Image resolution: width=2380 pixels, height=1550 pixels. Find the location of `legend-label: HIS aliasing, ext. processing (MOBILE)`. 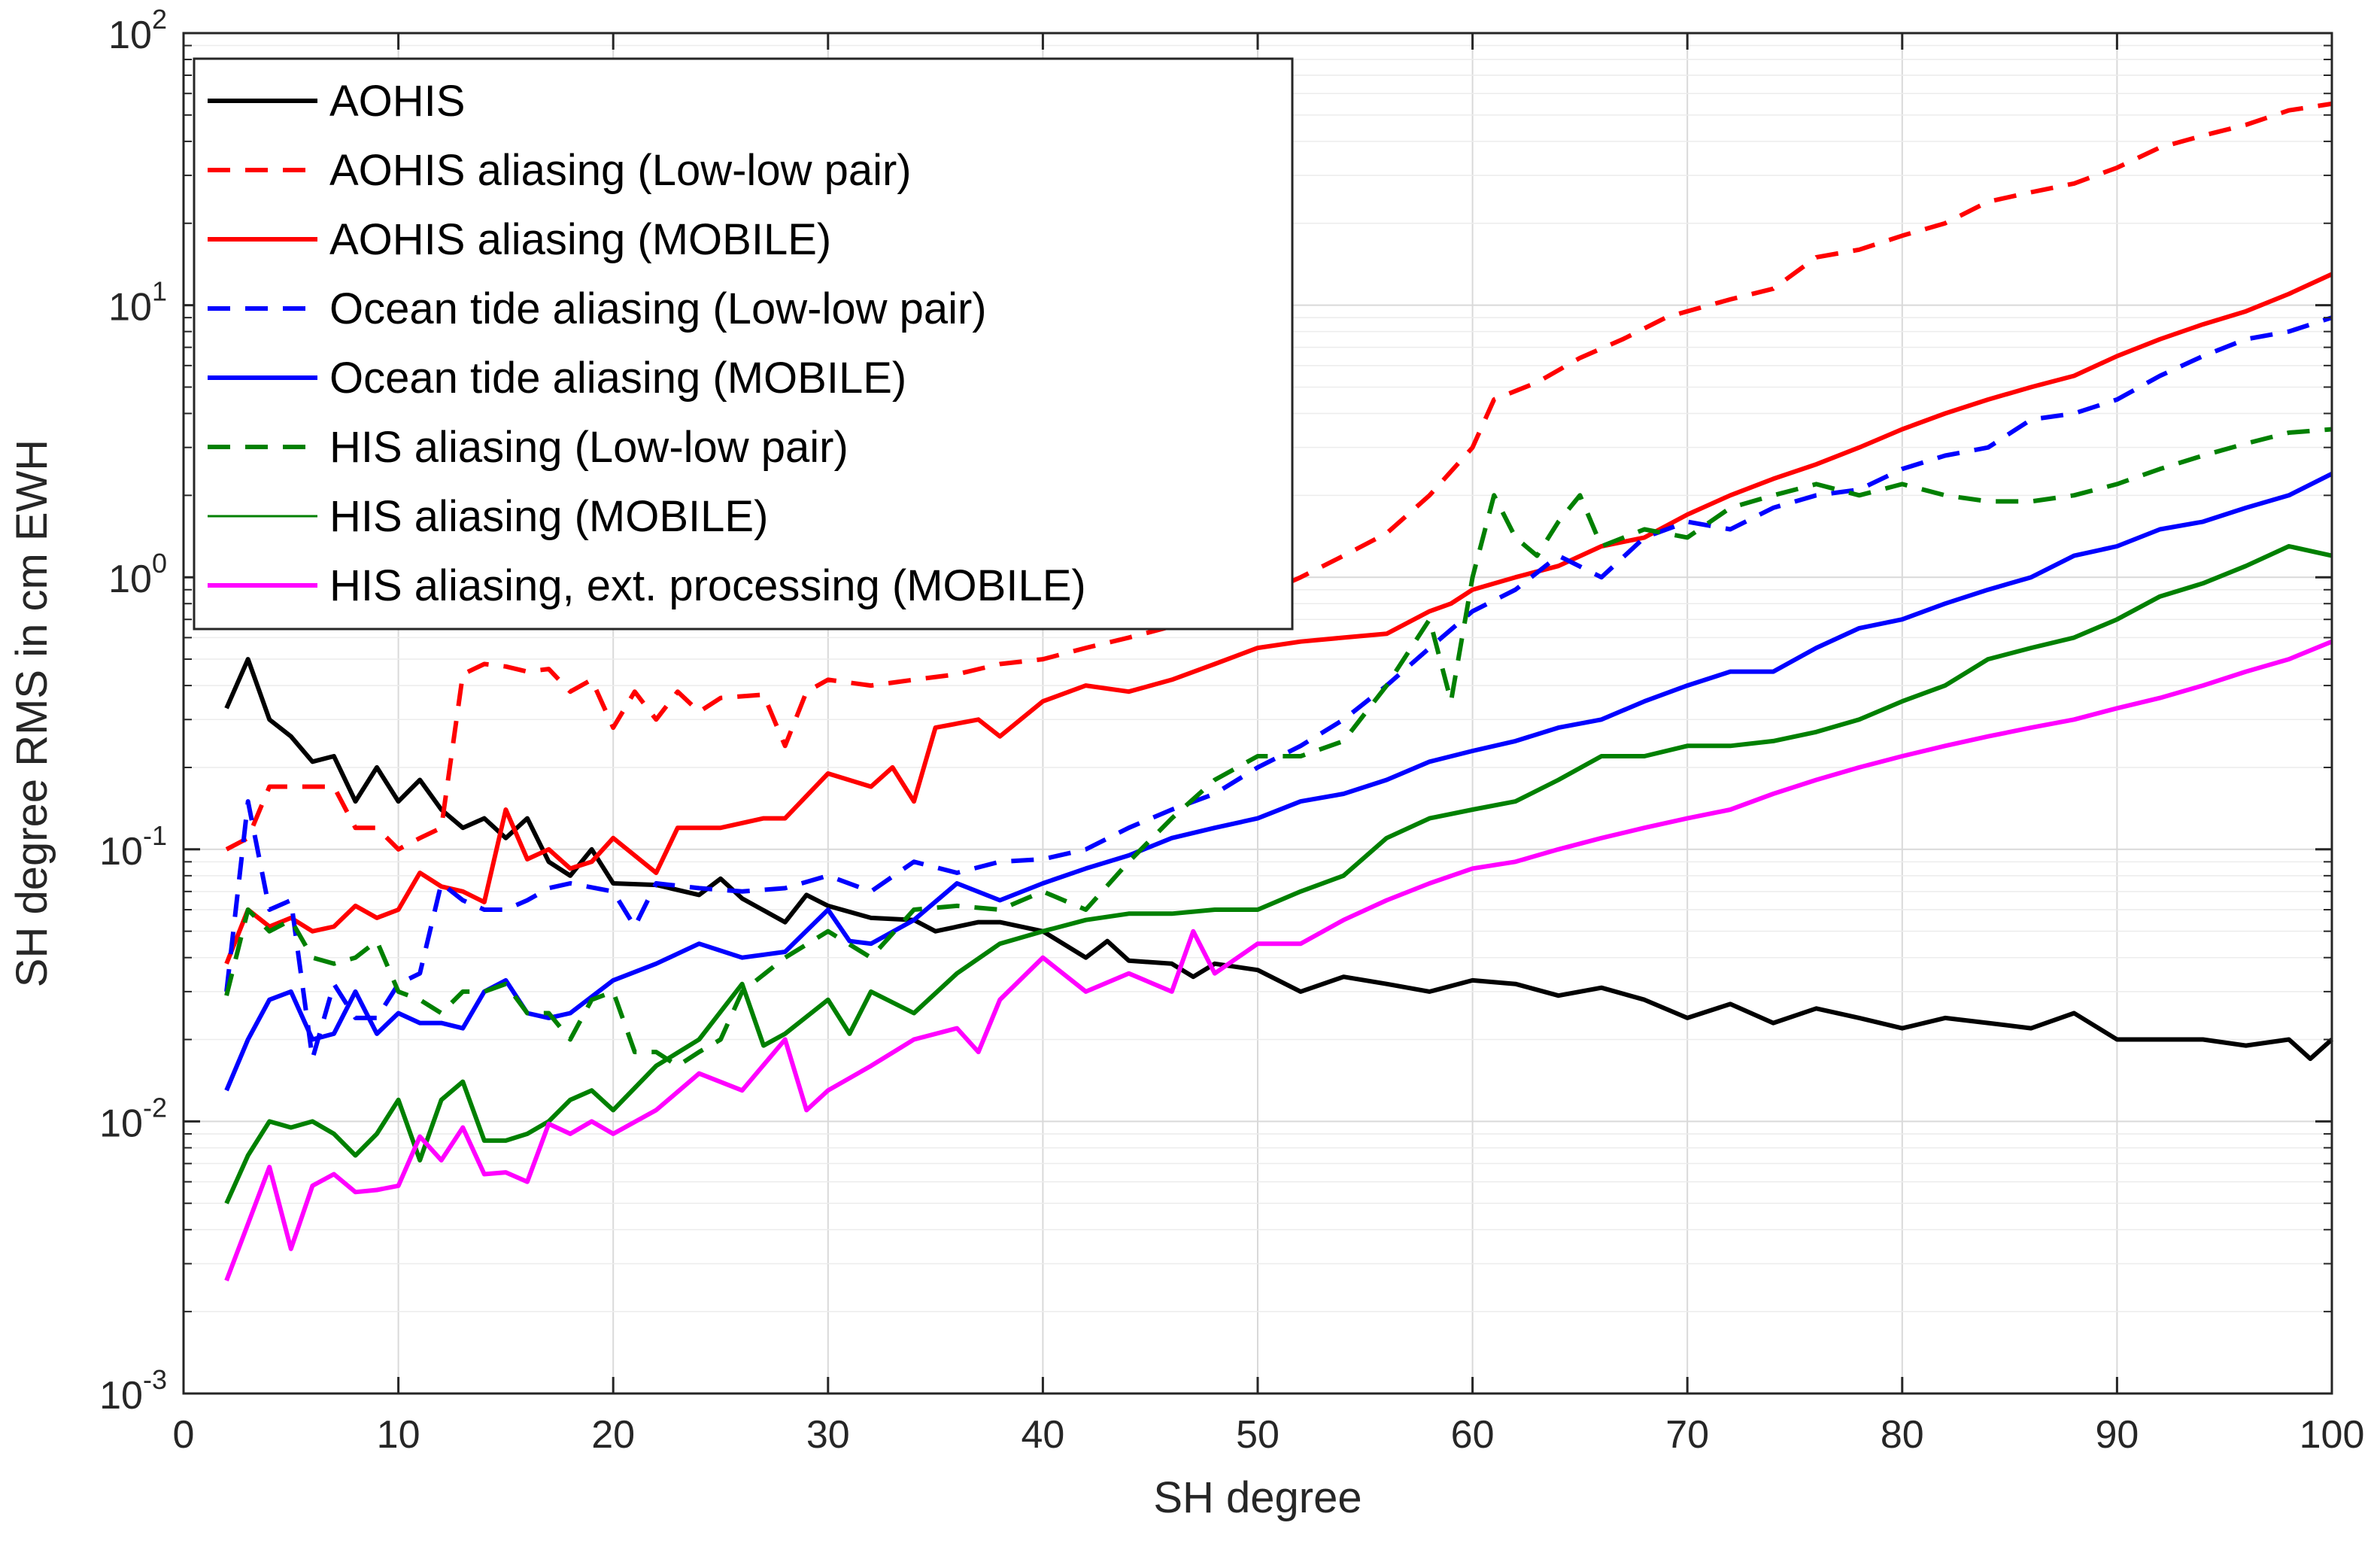

legend-label: HIS aliasing, ext. processing (MOBILE) is located at coordinates (707, 586).